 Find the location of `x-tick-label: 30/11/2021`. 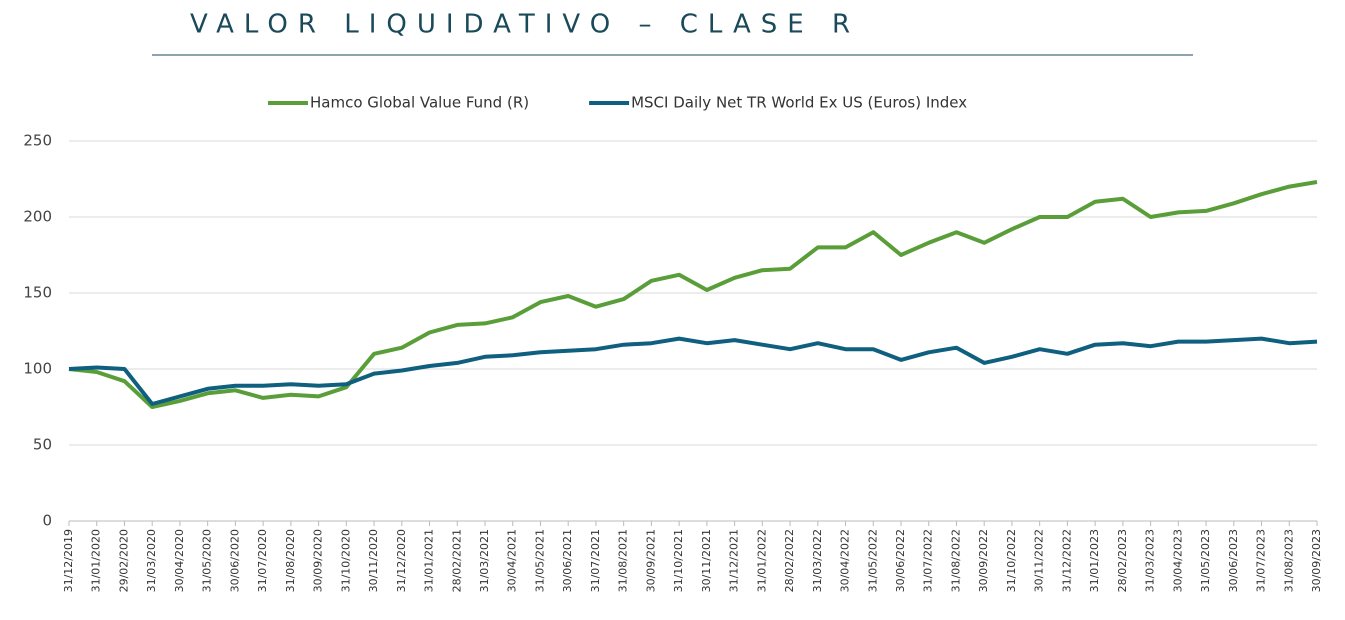

x-tick-label: 30/11/2021 is located at coordinates (706, 560).